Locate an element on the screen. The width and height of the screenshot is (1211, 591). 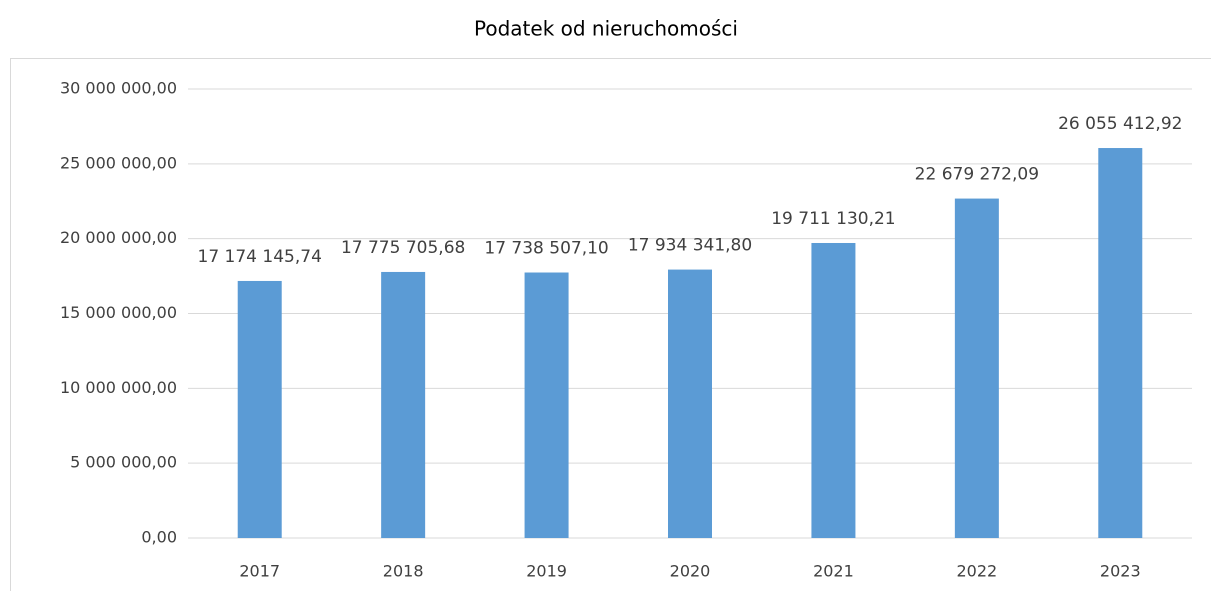
x-tick-label: 2022 is located at coordinates (976, 571).